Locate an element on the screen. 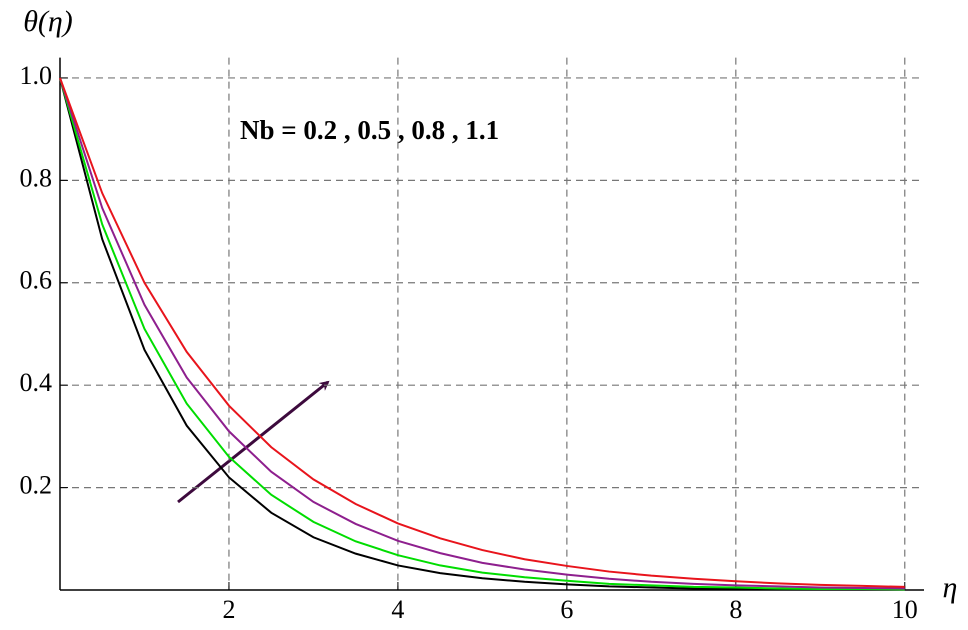  y-tick-label: 0.2 is located at coordinates (36, 485).